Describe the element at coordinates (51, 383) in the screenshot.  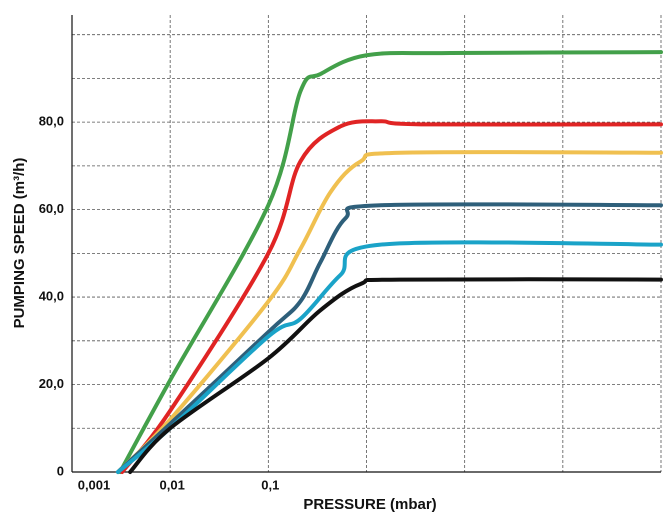
I see `y-tick-label: 20,0` at that location.